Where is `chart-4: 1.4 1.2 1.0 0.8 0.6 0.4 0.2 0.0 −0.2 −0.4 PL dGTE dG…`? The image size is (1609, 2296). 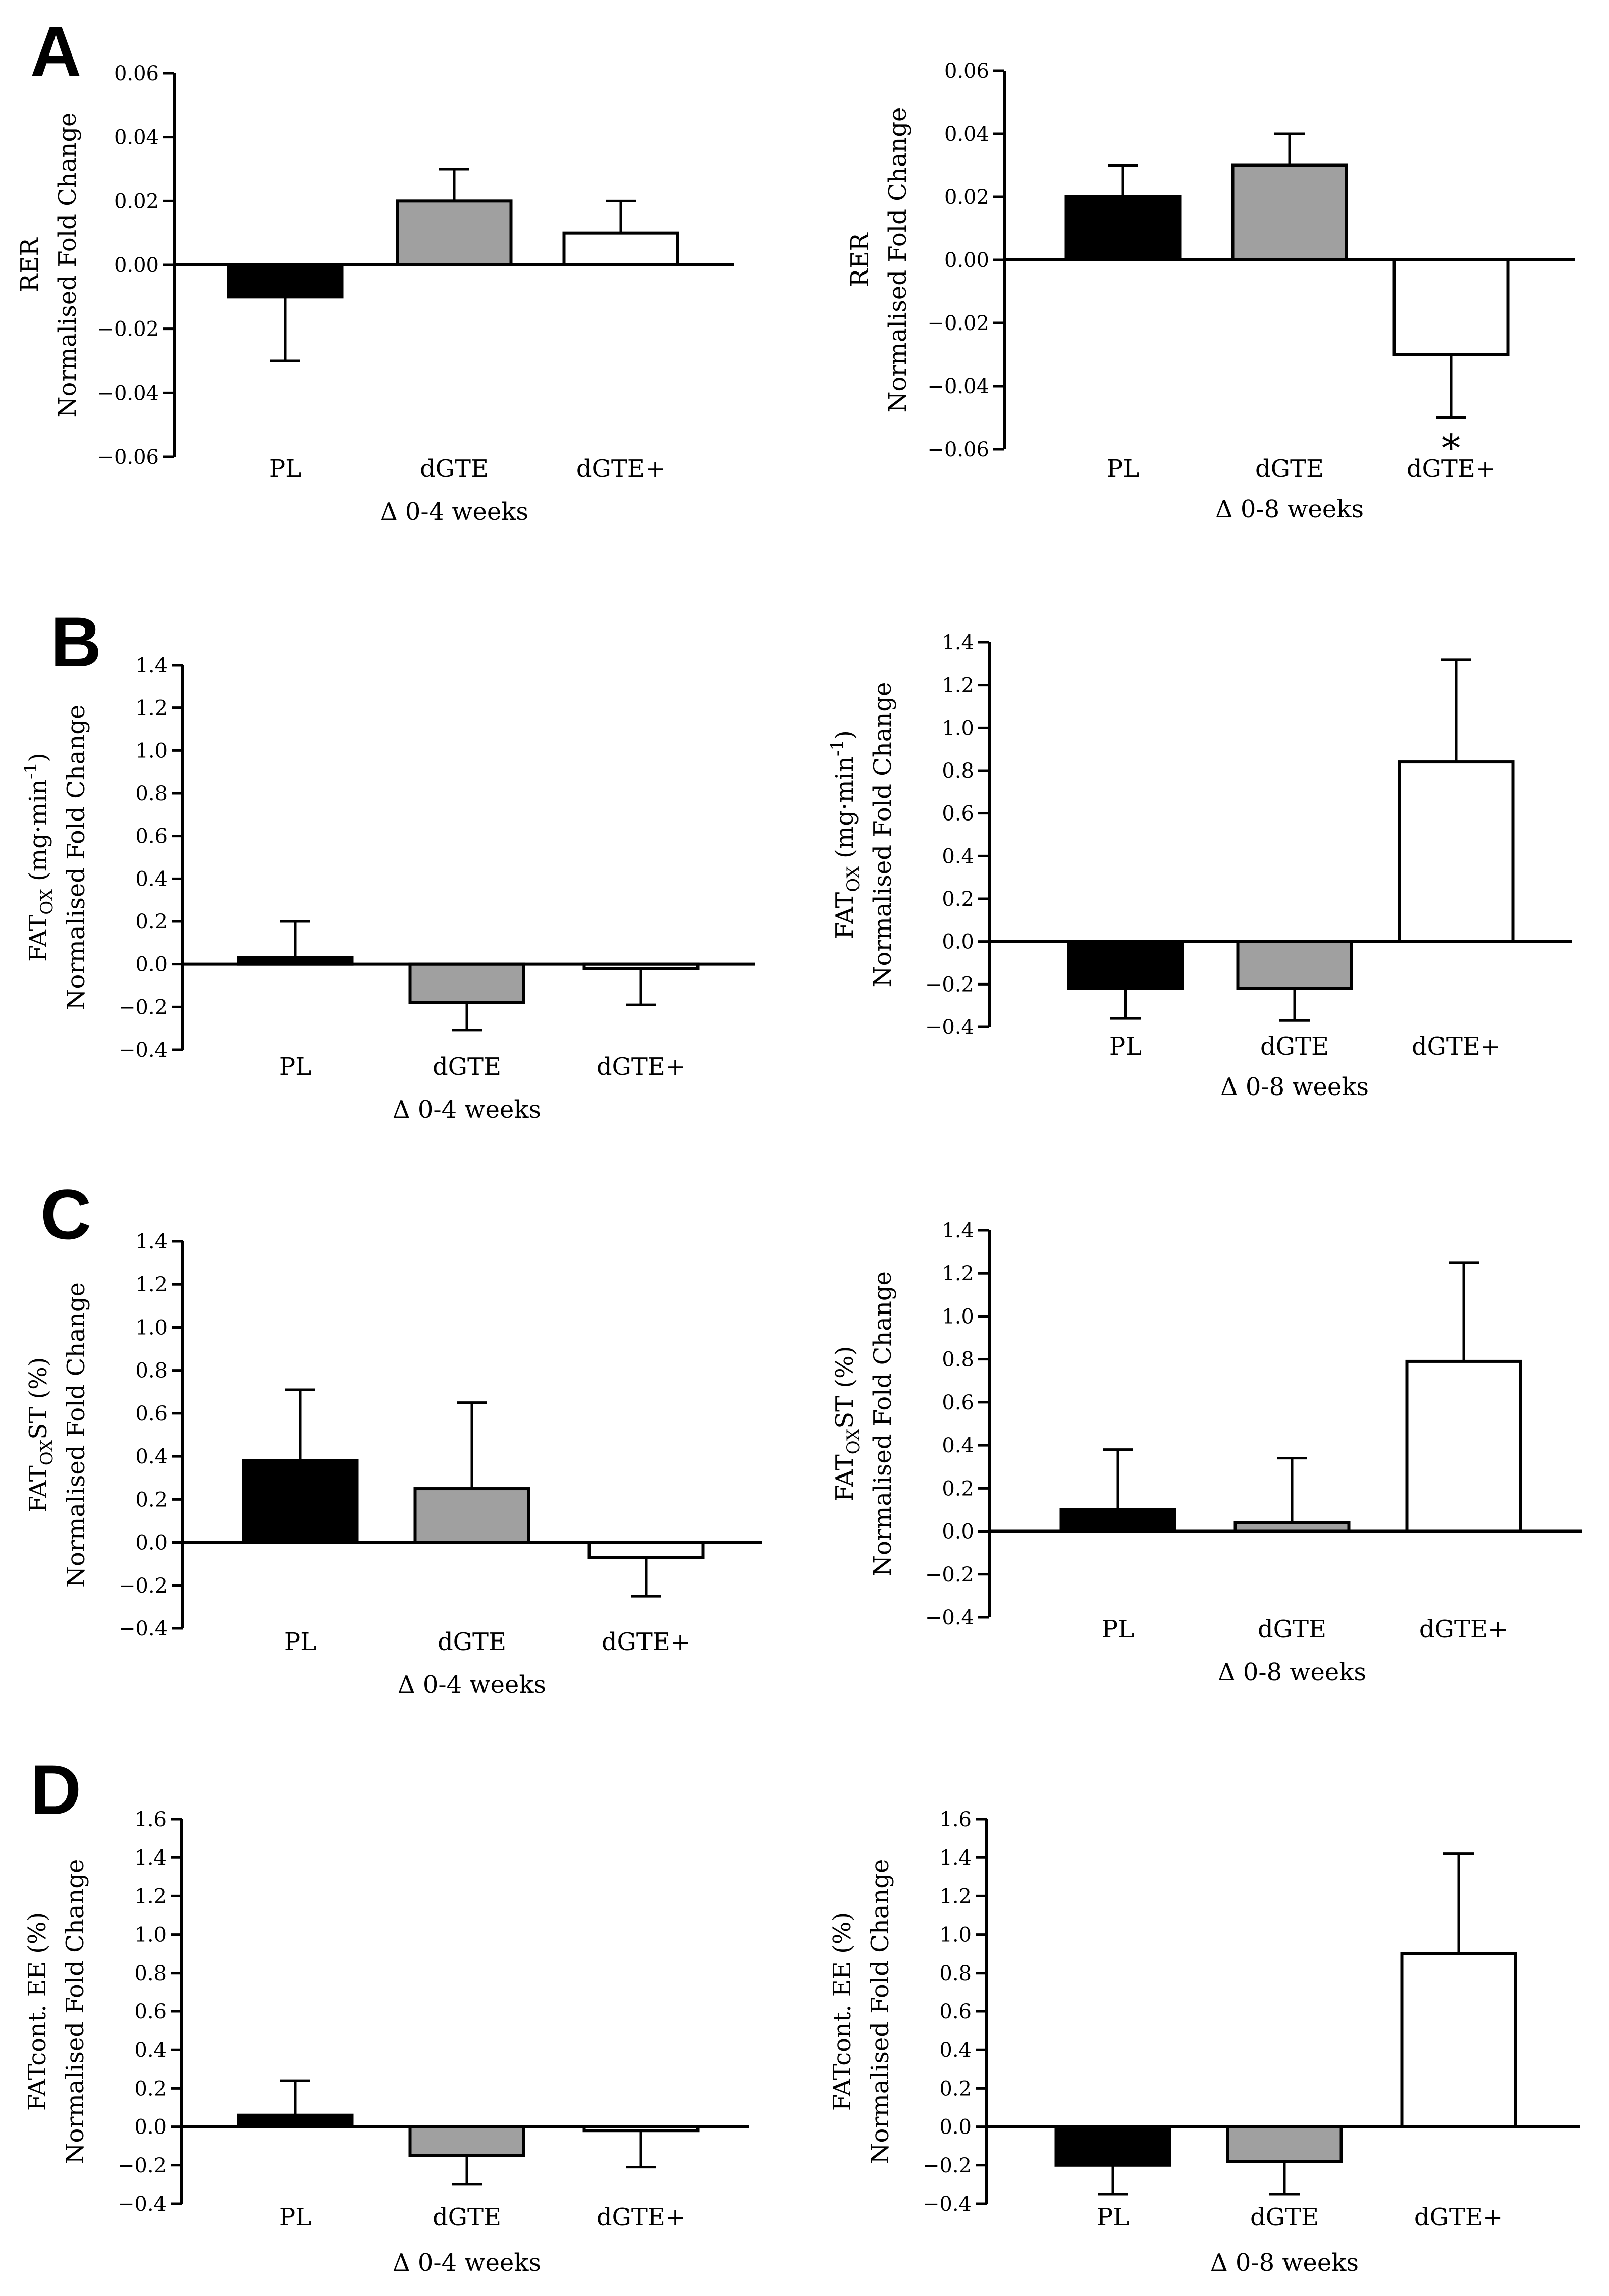 chart-4: 1.4 1.2 1.0 0.8 0.6 0.4 0.2 0.0 −0.2 −0.4 PL dGTE dG… is located at coordinates (1199, 866).